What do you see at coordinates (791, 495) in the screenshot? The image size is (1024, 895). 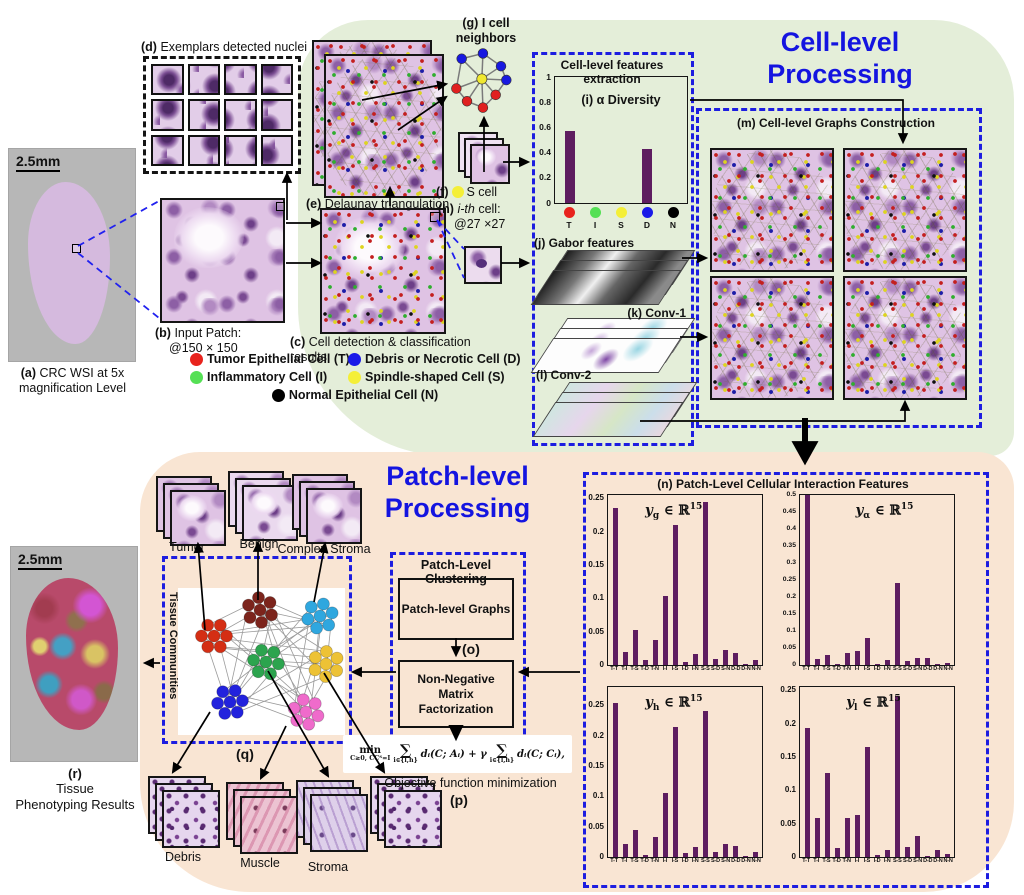 I see `y-tick-label: 0.5` at bounding box center [791, 495].